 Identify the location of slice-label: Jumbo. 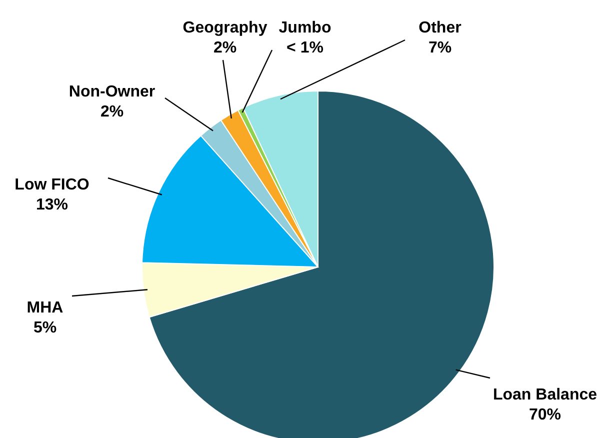
(305, 27).